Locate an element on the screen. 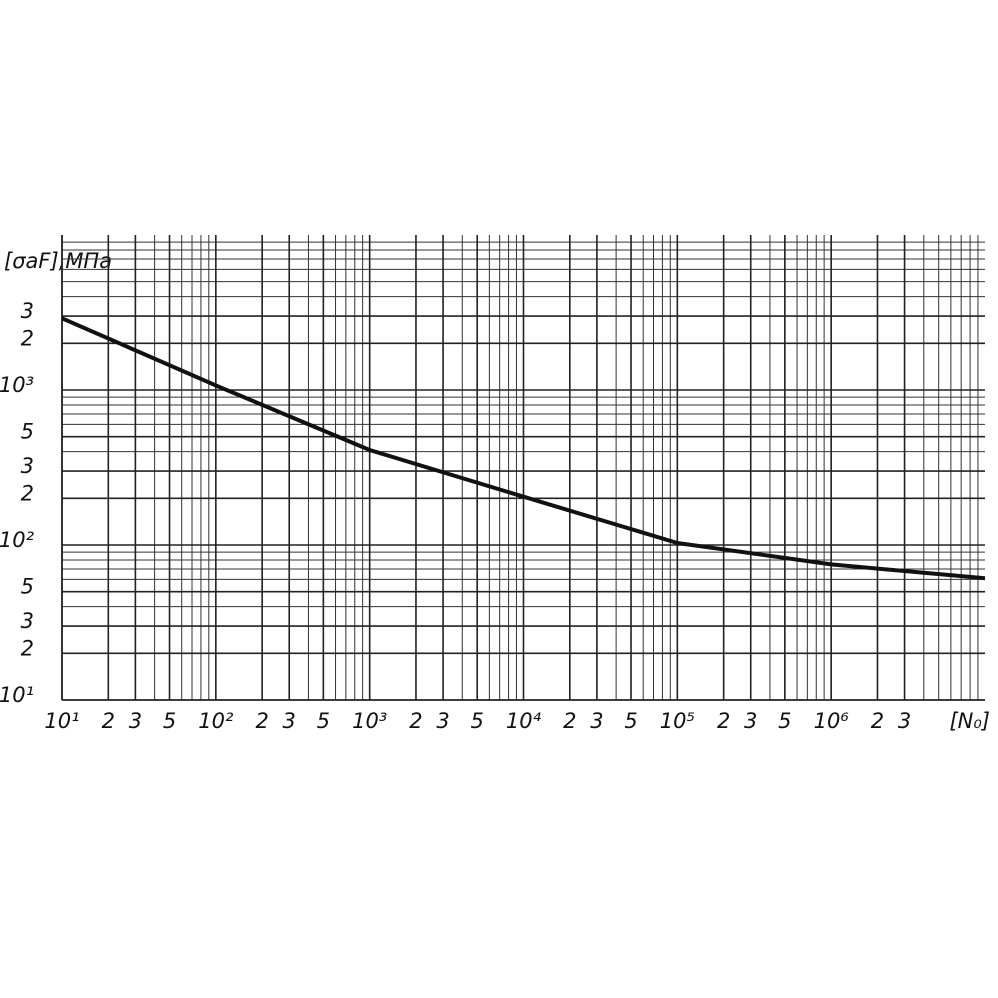  x-axis-label: [N₀] is located at coordinates (969, 721).